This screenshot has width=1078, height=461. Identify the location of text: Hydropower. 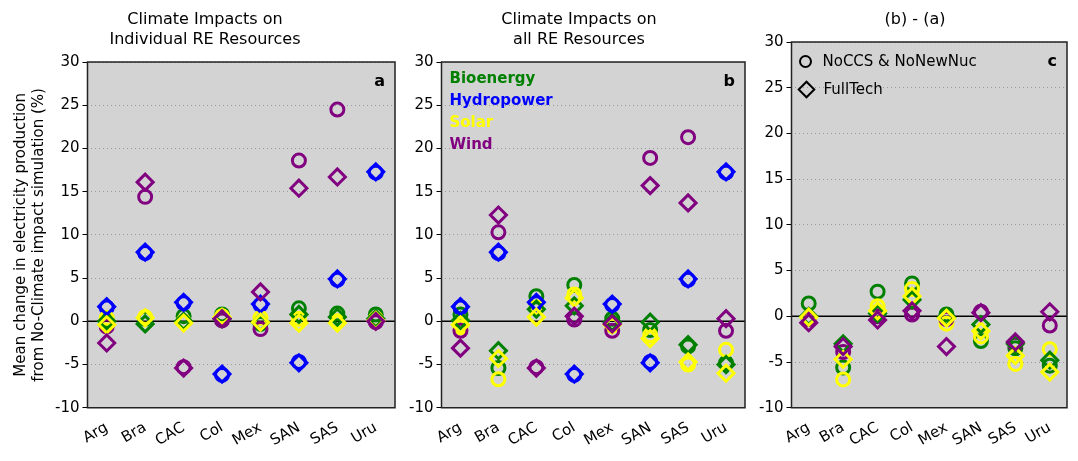
(501, 100).